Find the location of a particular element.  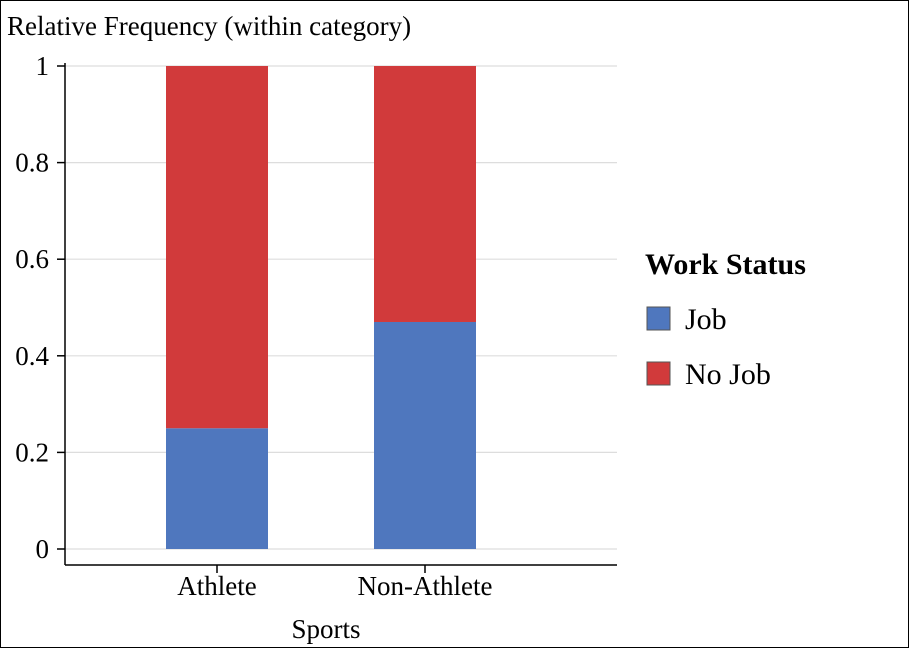

y-axis-title: Relative Frequency (within category) is located at coordinates (209, 26).